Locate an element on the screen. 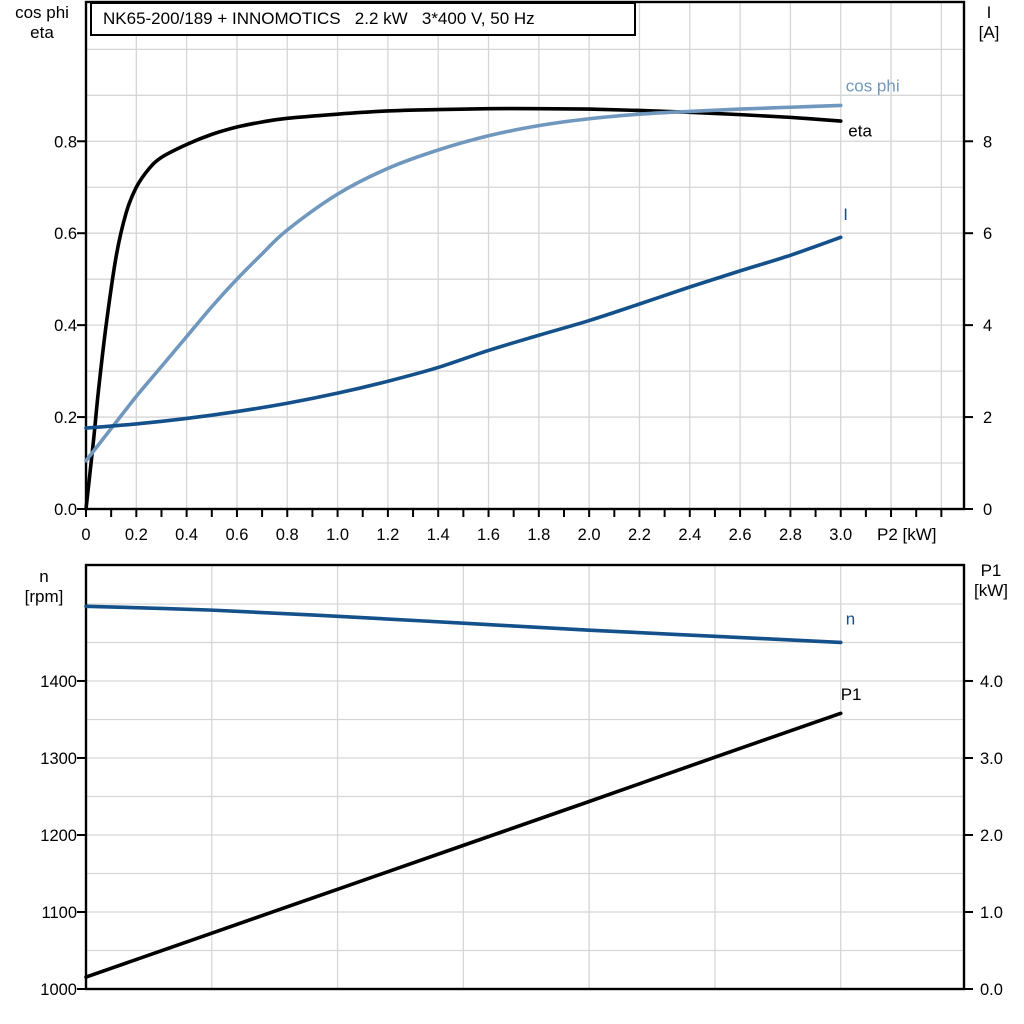  x-tick-label: 1.8 is located at coordinates (538, 535).